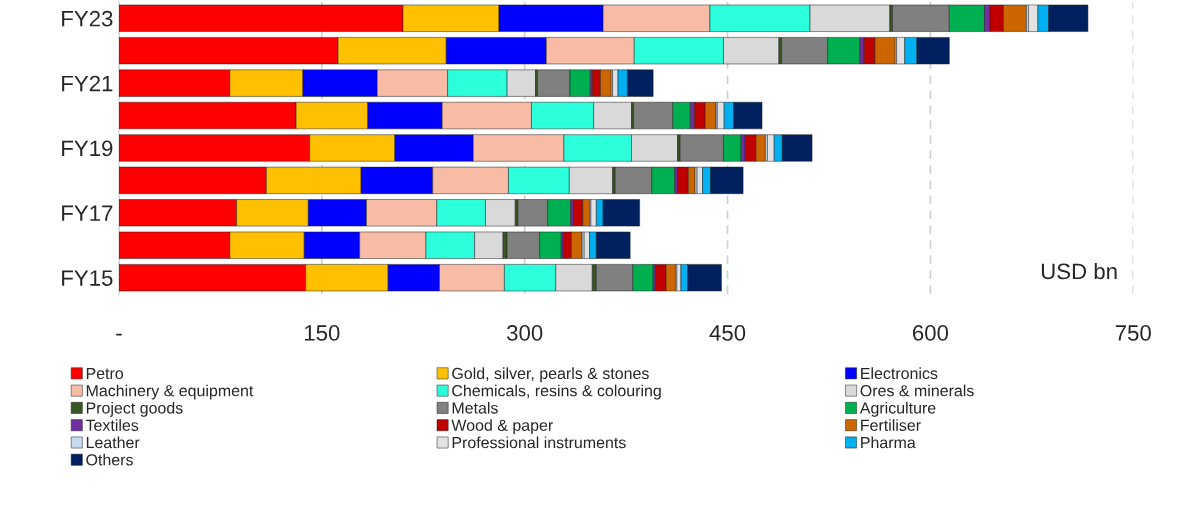 This screenshot has width=1178, height=512. Describe the element at coordinates (888, 442) in the screenshot. I see `legend-label: Pharma` at that location.